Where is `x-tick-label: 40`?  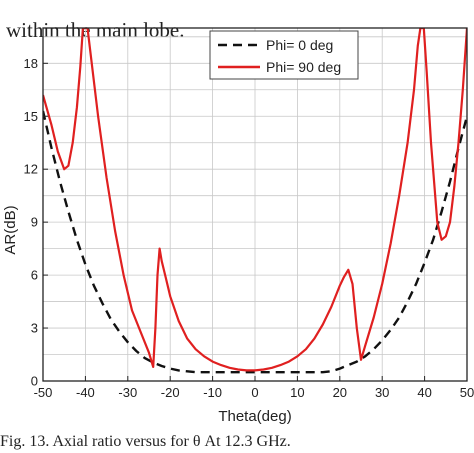
x-tick-label: 40 is located at coordinates (424, 392).